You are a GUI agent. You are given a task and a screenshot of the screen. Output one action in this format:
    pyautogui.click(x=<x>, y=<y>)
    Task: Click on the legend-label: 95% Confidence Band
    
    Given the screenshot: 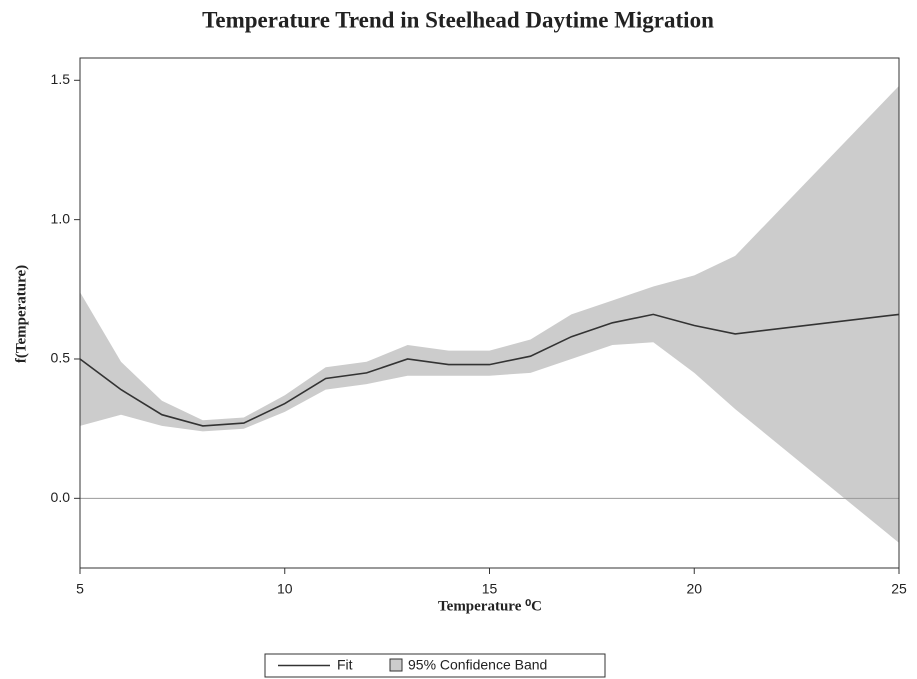 What is the action you would take?
    pyautogui.click(x=477, y=665)
    